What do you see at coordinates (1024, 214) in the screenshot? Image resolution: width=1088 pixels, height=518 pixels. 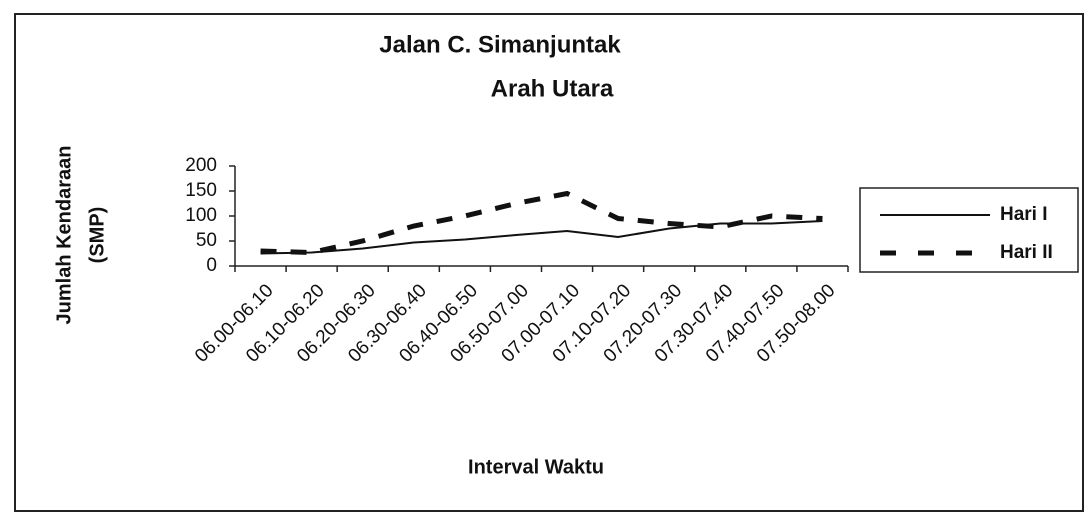 I see `legend-label: Hari I` at bounding box center [1024, 214].